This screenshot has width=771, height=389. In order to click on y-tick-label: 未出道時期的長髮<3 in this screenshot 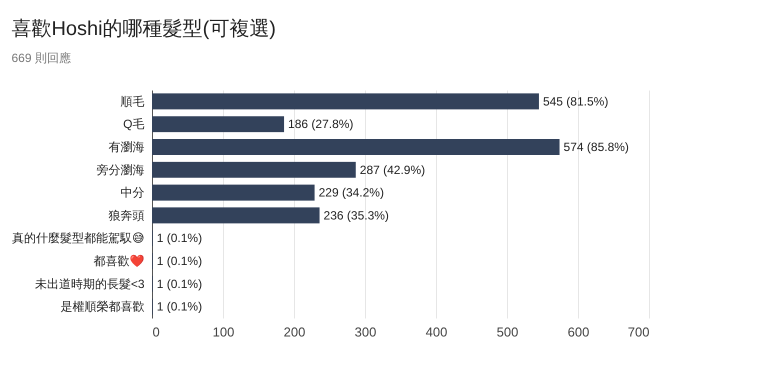, I will do `click(89, 283)`.